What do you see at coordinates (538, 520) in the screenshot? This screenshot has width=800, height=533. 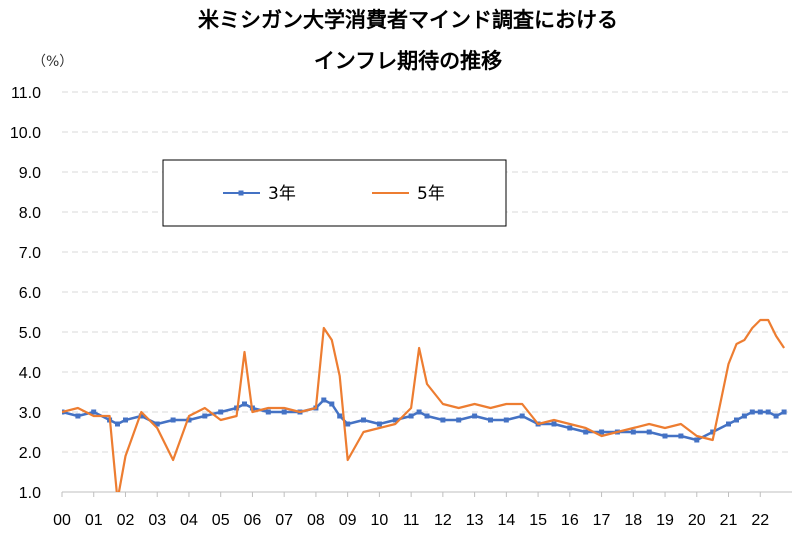 I see `x-tick-label: 15` at bounding box center [538, 520].